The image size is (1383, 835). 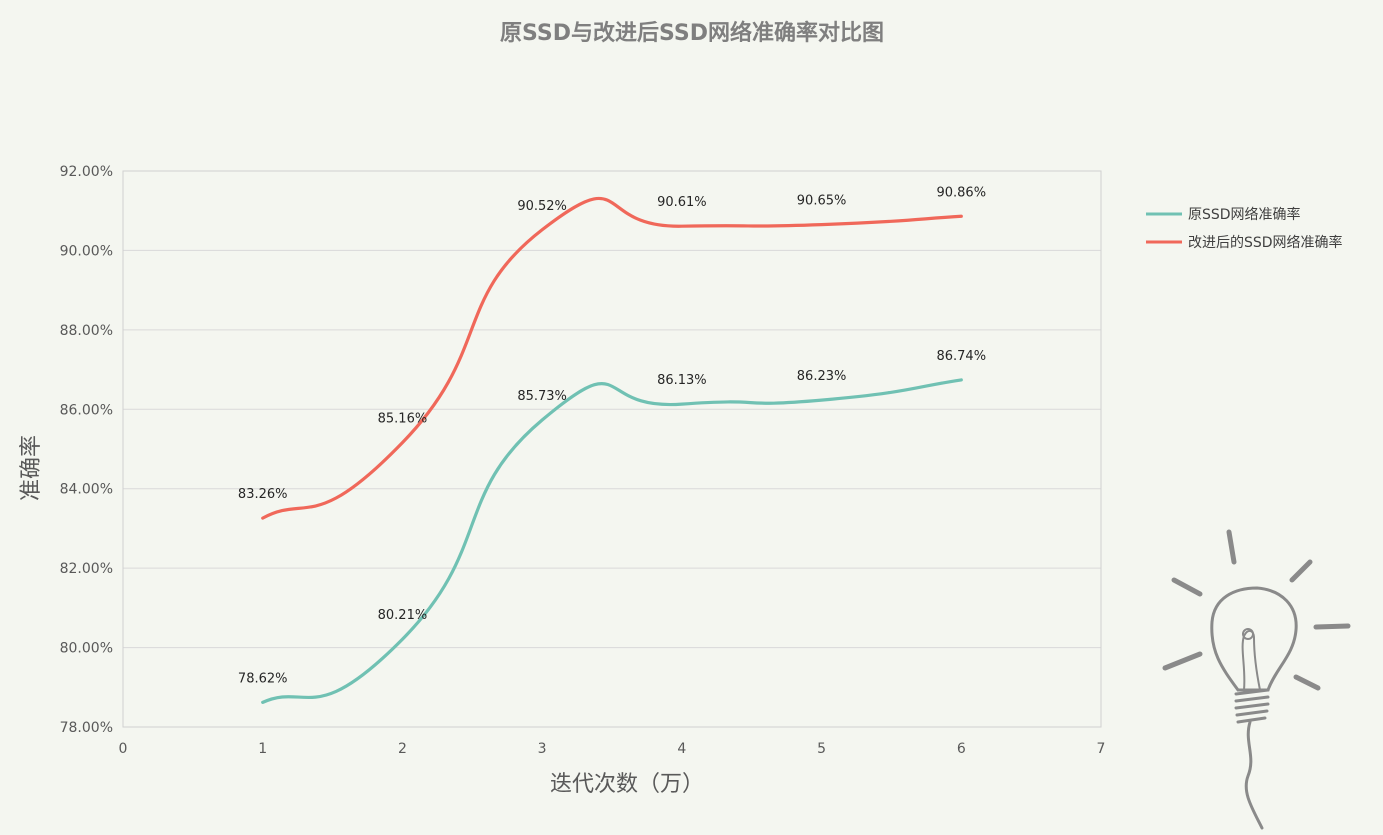 What do you see at coordinates (1101, 749) in the screenshot?
I see `x-tick-label: 7` at bounding box center [1101, 749].